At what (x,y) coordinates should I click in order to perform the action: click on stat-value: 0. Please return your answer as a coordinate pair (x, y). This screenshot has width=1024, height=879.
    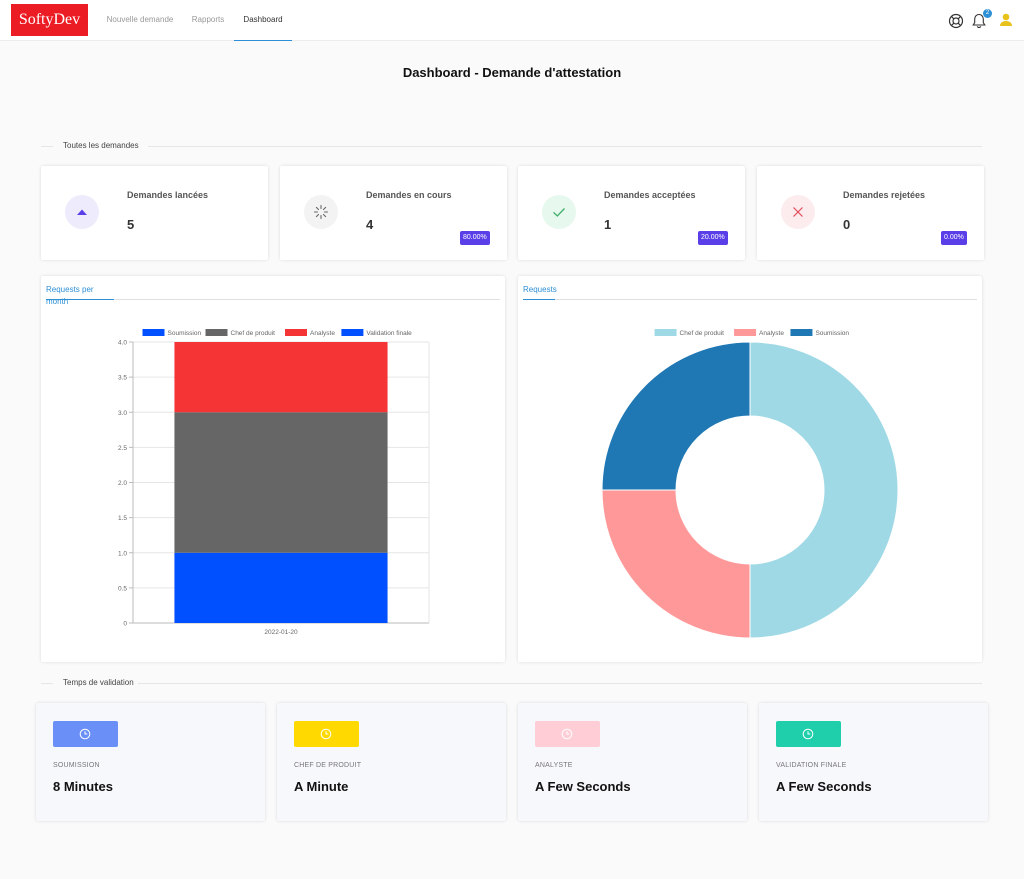
    Looking at the image, I should click on (847, 224).